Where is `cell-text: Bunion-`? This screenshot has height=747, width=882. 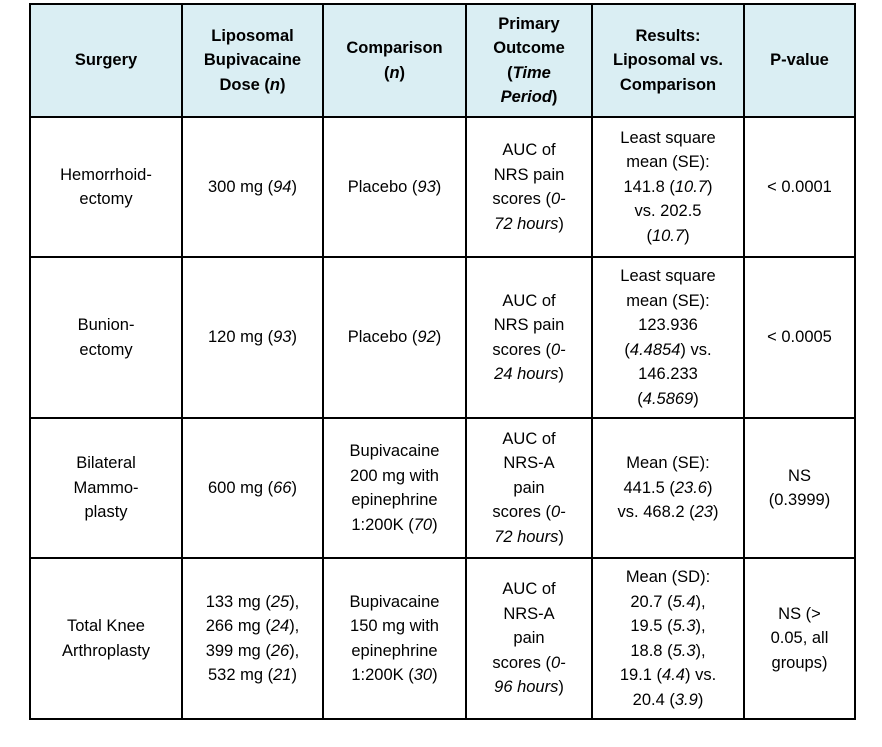
cell-text: Bunion- is located at coordinates (106, 325).